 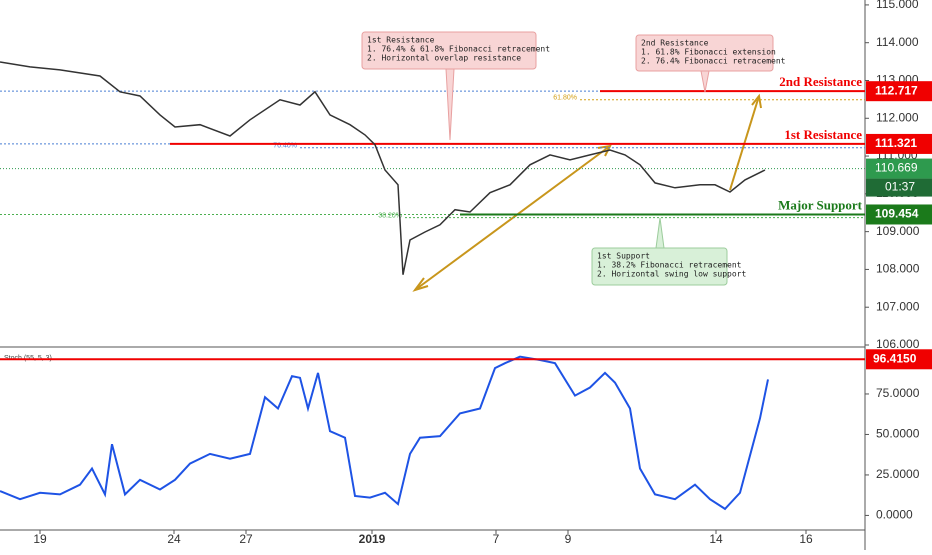 What do you see at coordinates (246, 539) in the screenshot?
I see `x-tick-label: 27` at bounding box center [246, 539].